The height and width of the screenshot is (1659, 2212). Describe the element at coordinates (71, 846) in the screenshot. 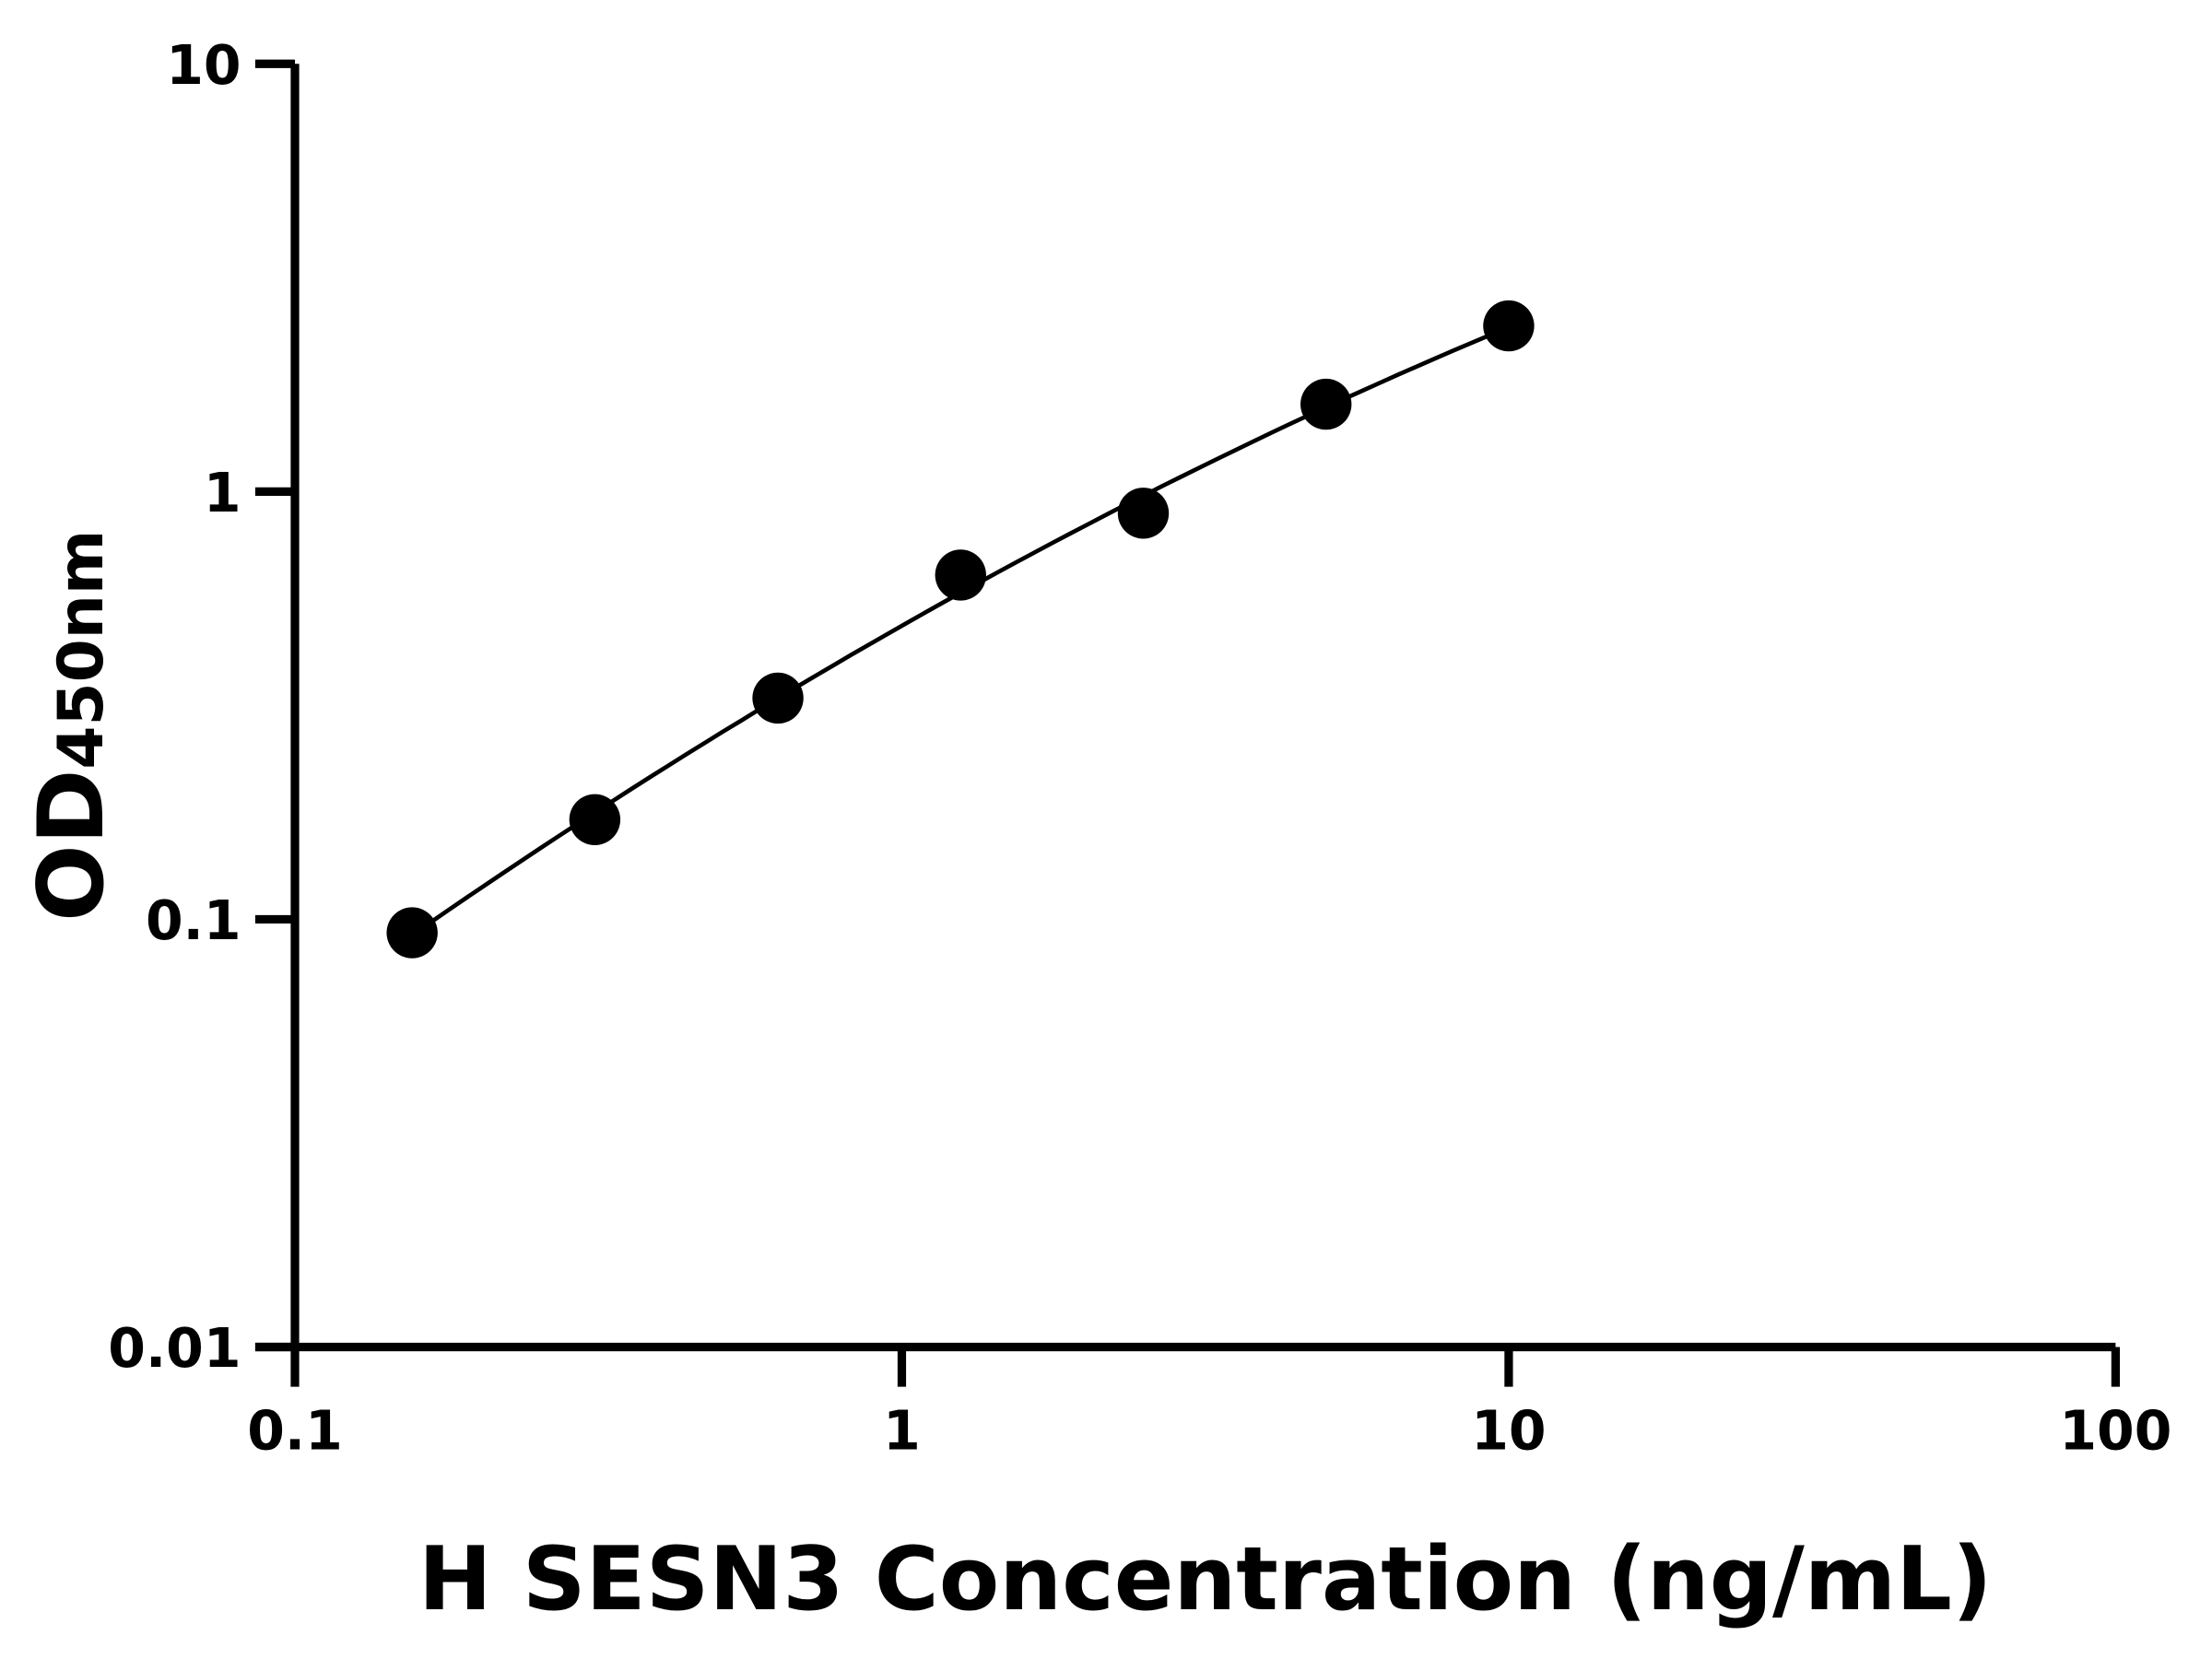

I see `y-axis-label-main: OD` at that location.